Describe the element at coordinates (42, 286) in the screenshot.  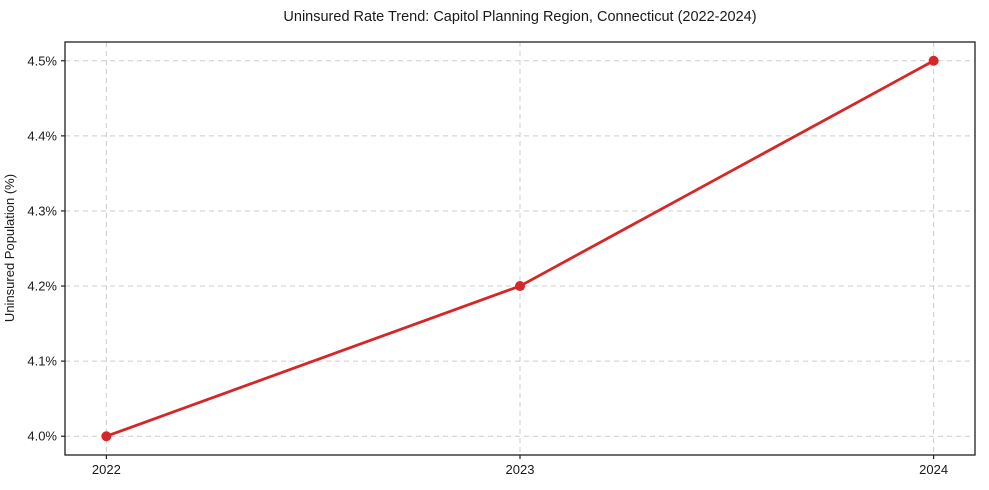
I see `y-tick-label: 4.2%` at that location.